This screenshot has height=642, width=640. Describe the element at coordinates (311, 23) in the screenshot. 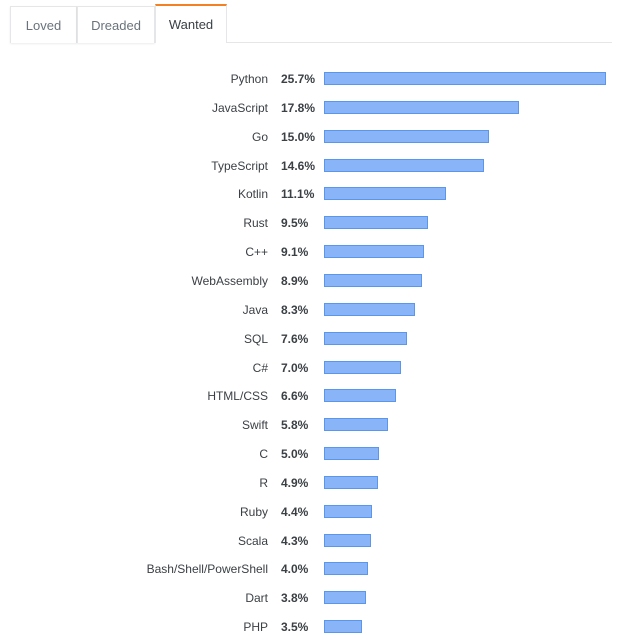

I see `tab-bar: Loved Dreaded Wanted` at that location.